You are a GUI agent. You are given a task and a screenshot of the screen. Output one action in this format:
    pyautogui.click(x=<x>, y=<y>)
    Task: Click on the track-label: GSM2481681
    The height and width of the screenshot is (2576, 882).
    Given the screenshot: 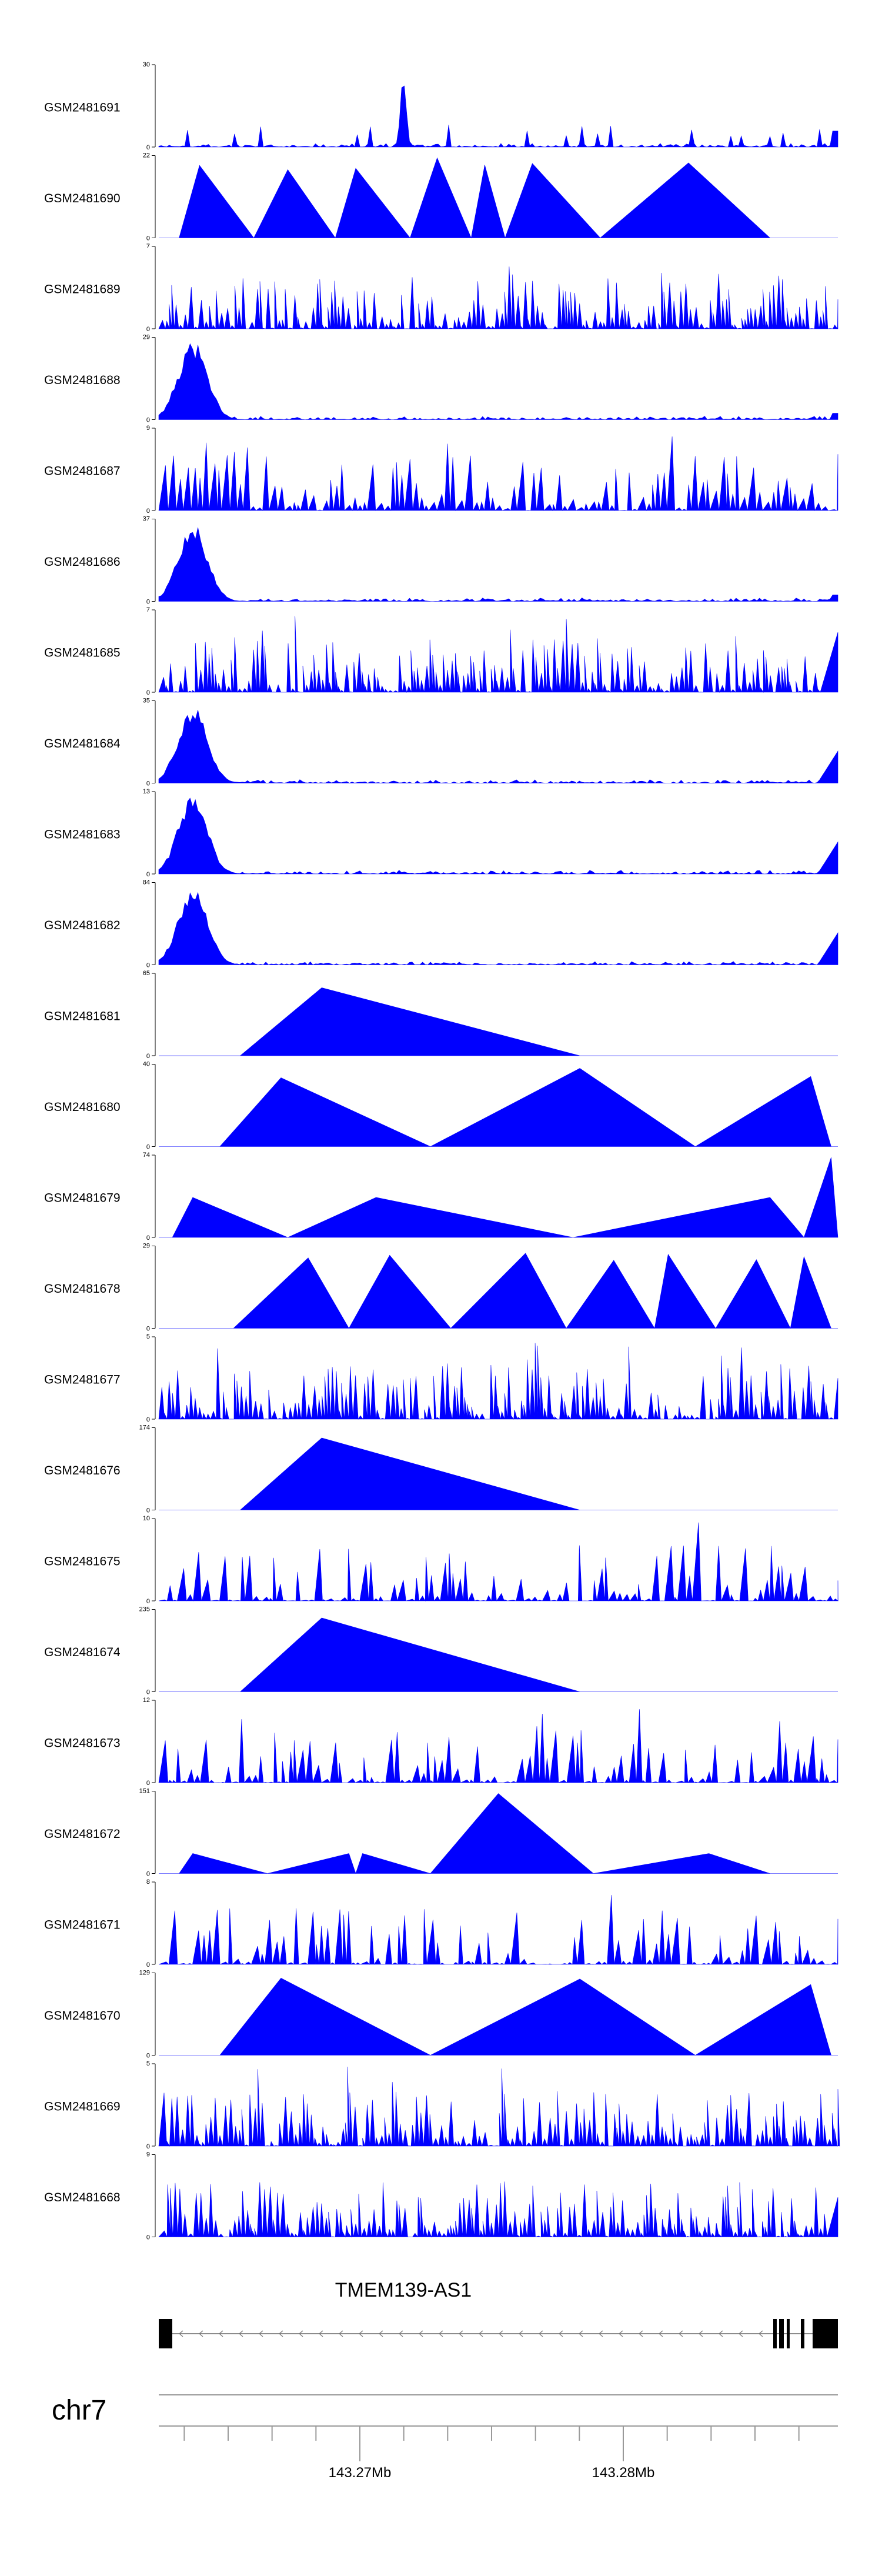 What is the action you would take?
    pyautogui.click(x=82, y=1016)
    